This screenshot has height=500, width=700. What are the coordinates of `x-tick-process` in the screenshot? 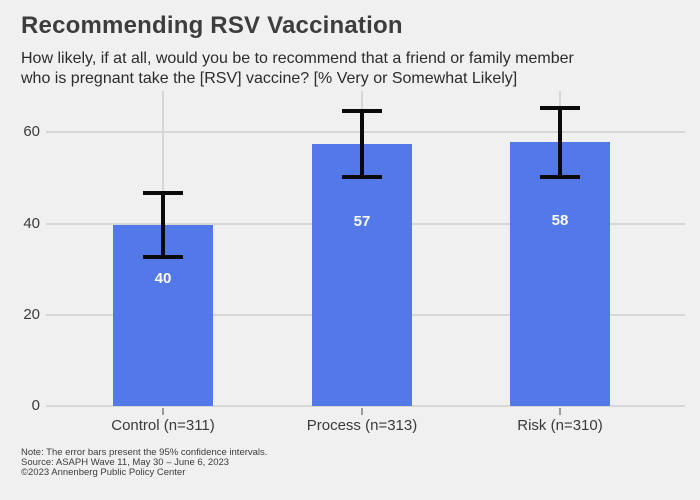 It's located at (362, 411).